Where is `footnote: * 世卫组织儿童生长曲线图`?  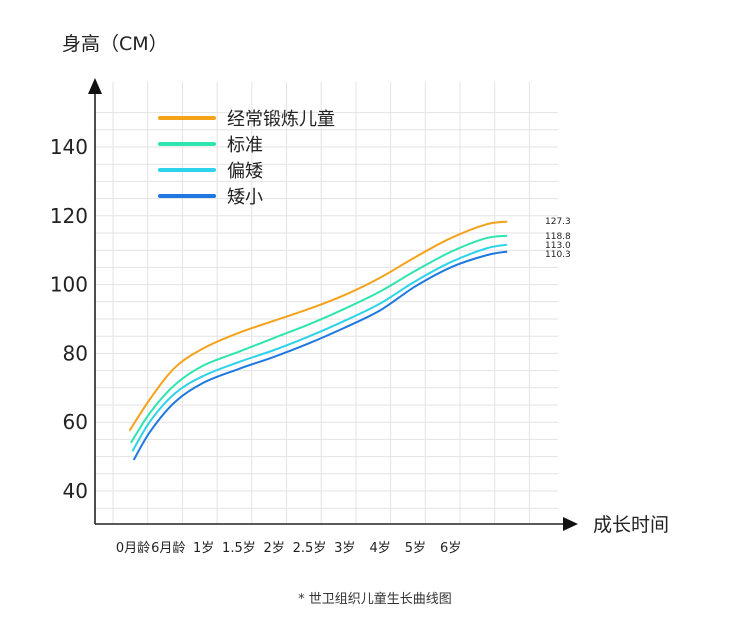
footnote: * 世卫组织儿童生长曲线图 is located at coordinates (375, 599).